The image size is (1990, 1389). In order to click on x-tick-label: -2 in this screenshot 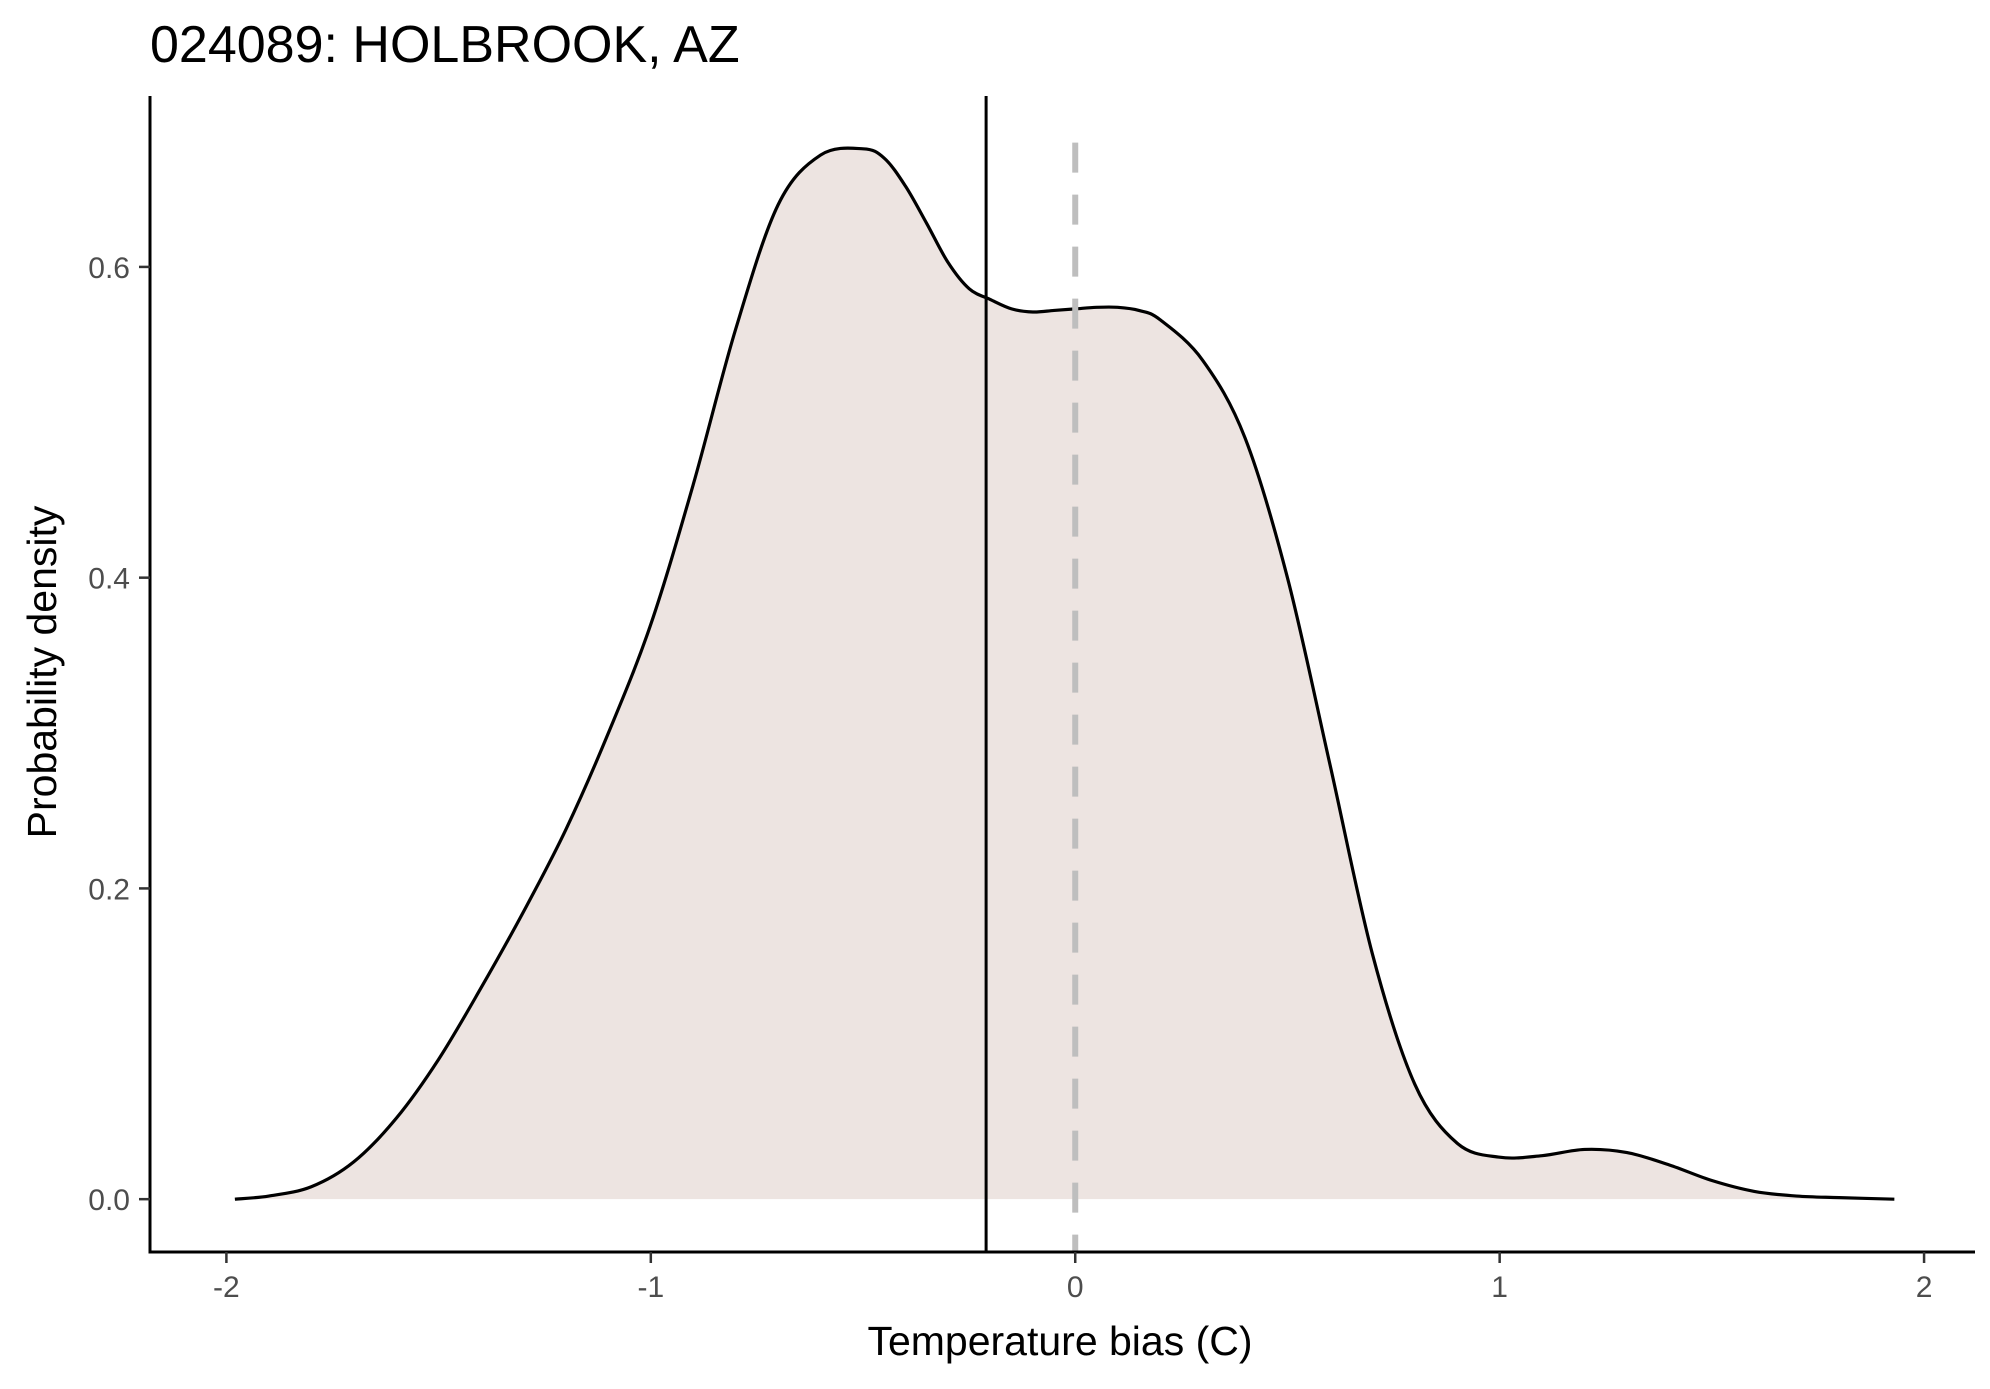, I will do `click(226, 1287)`.